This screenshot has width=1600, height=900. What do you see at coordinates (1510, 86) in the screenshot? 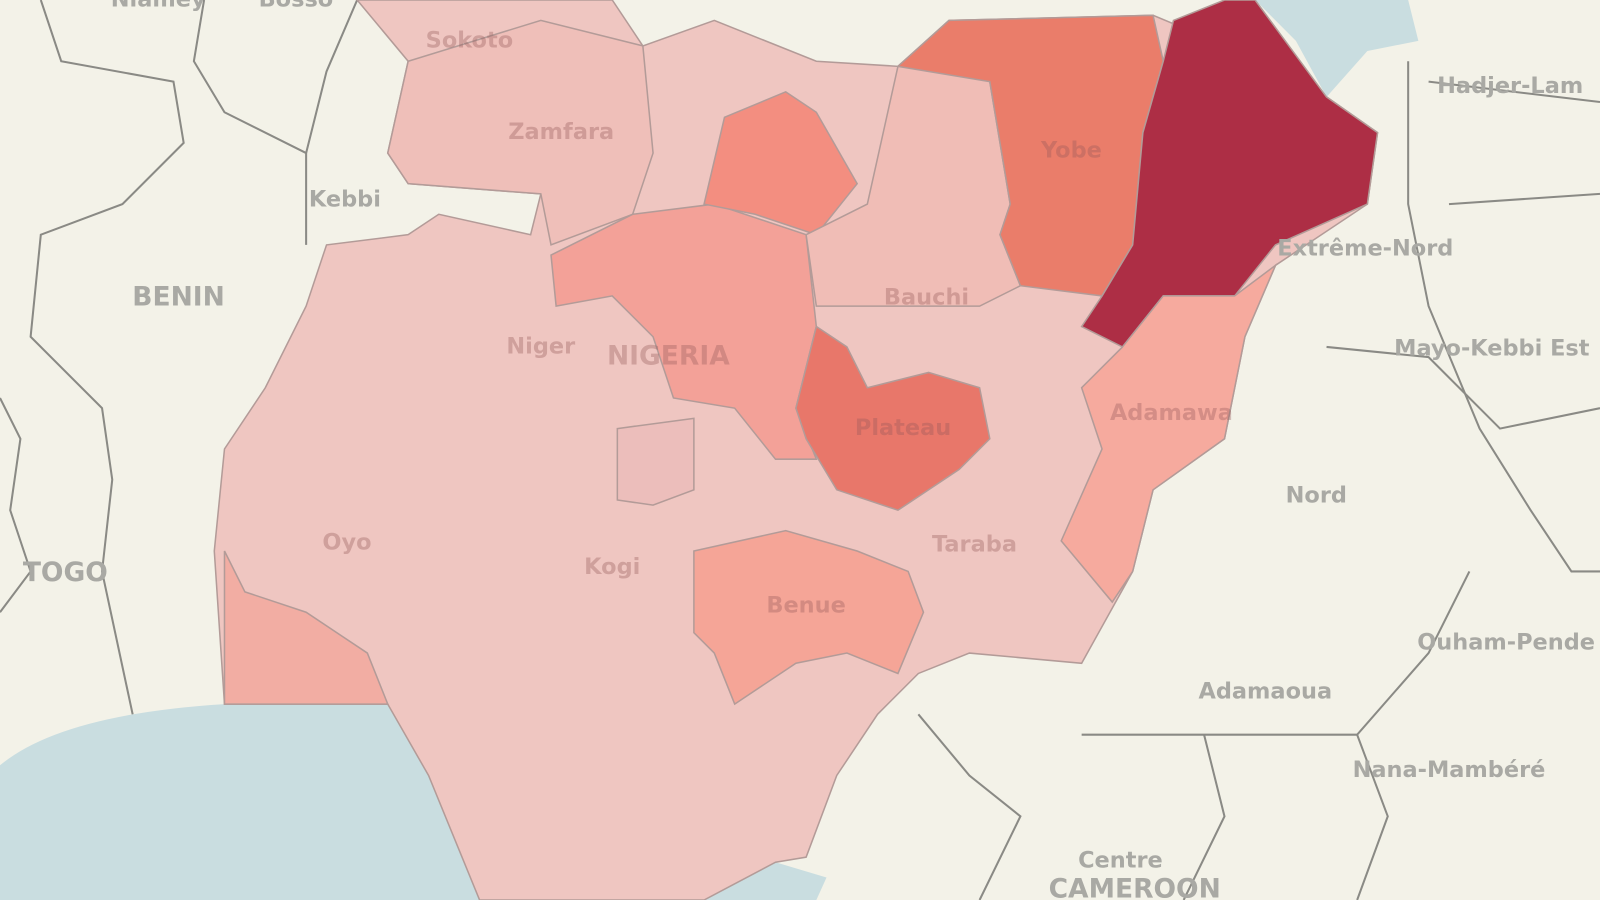
I see `map-label: Hadjer-Lam` at bounding box center [1510, 86].